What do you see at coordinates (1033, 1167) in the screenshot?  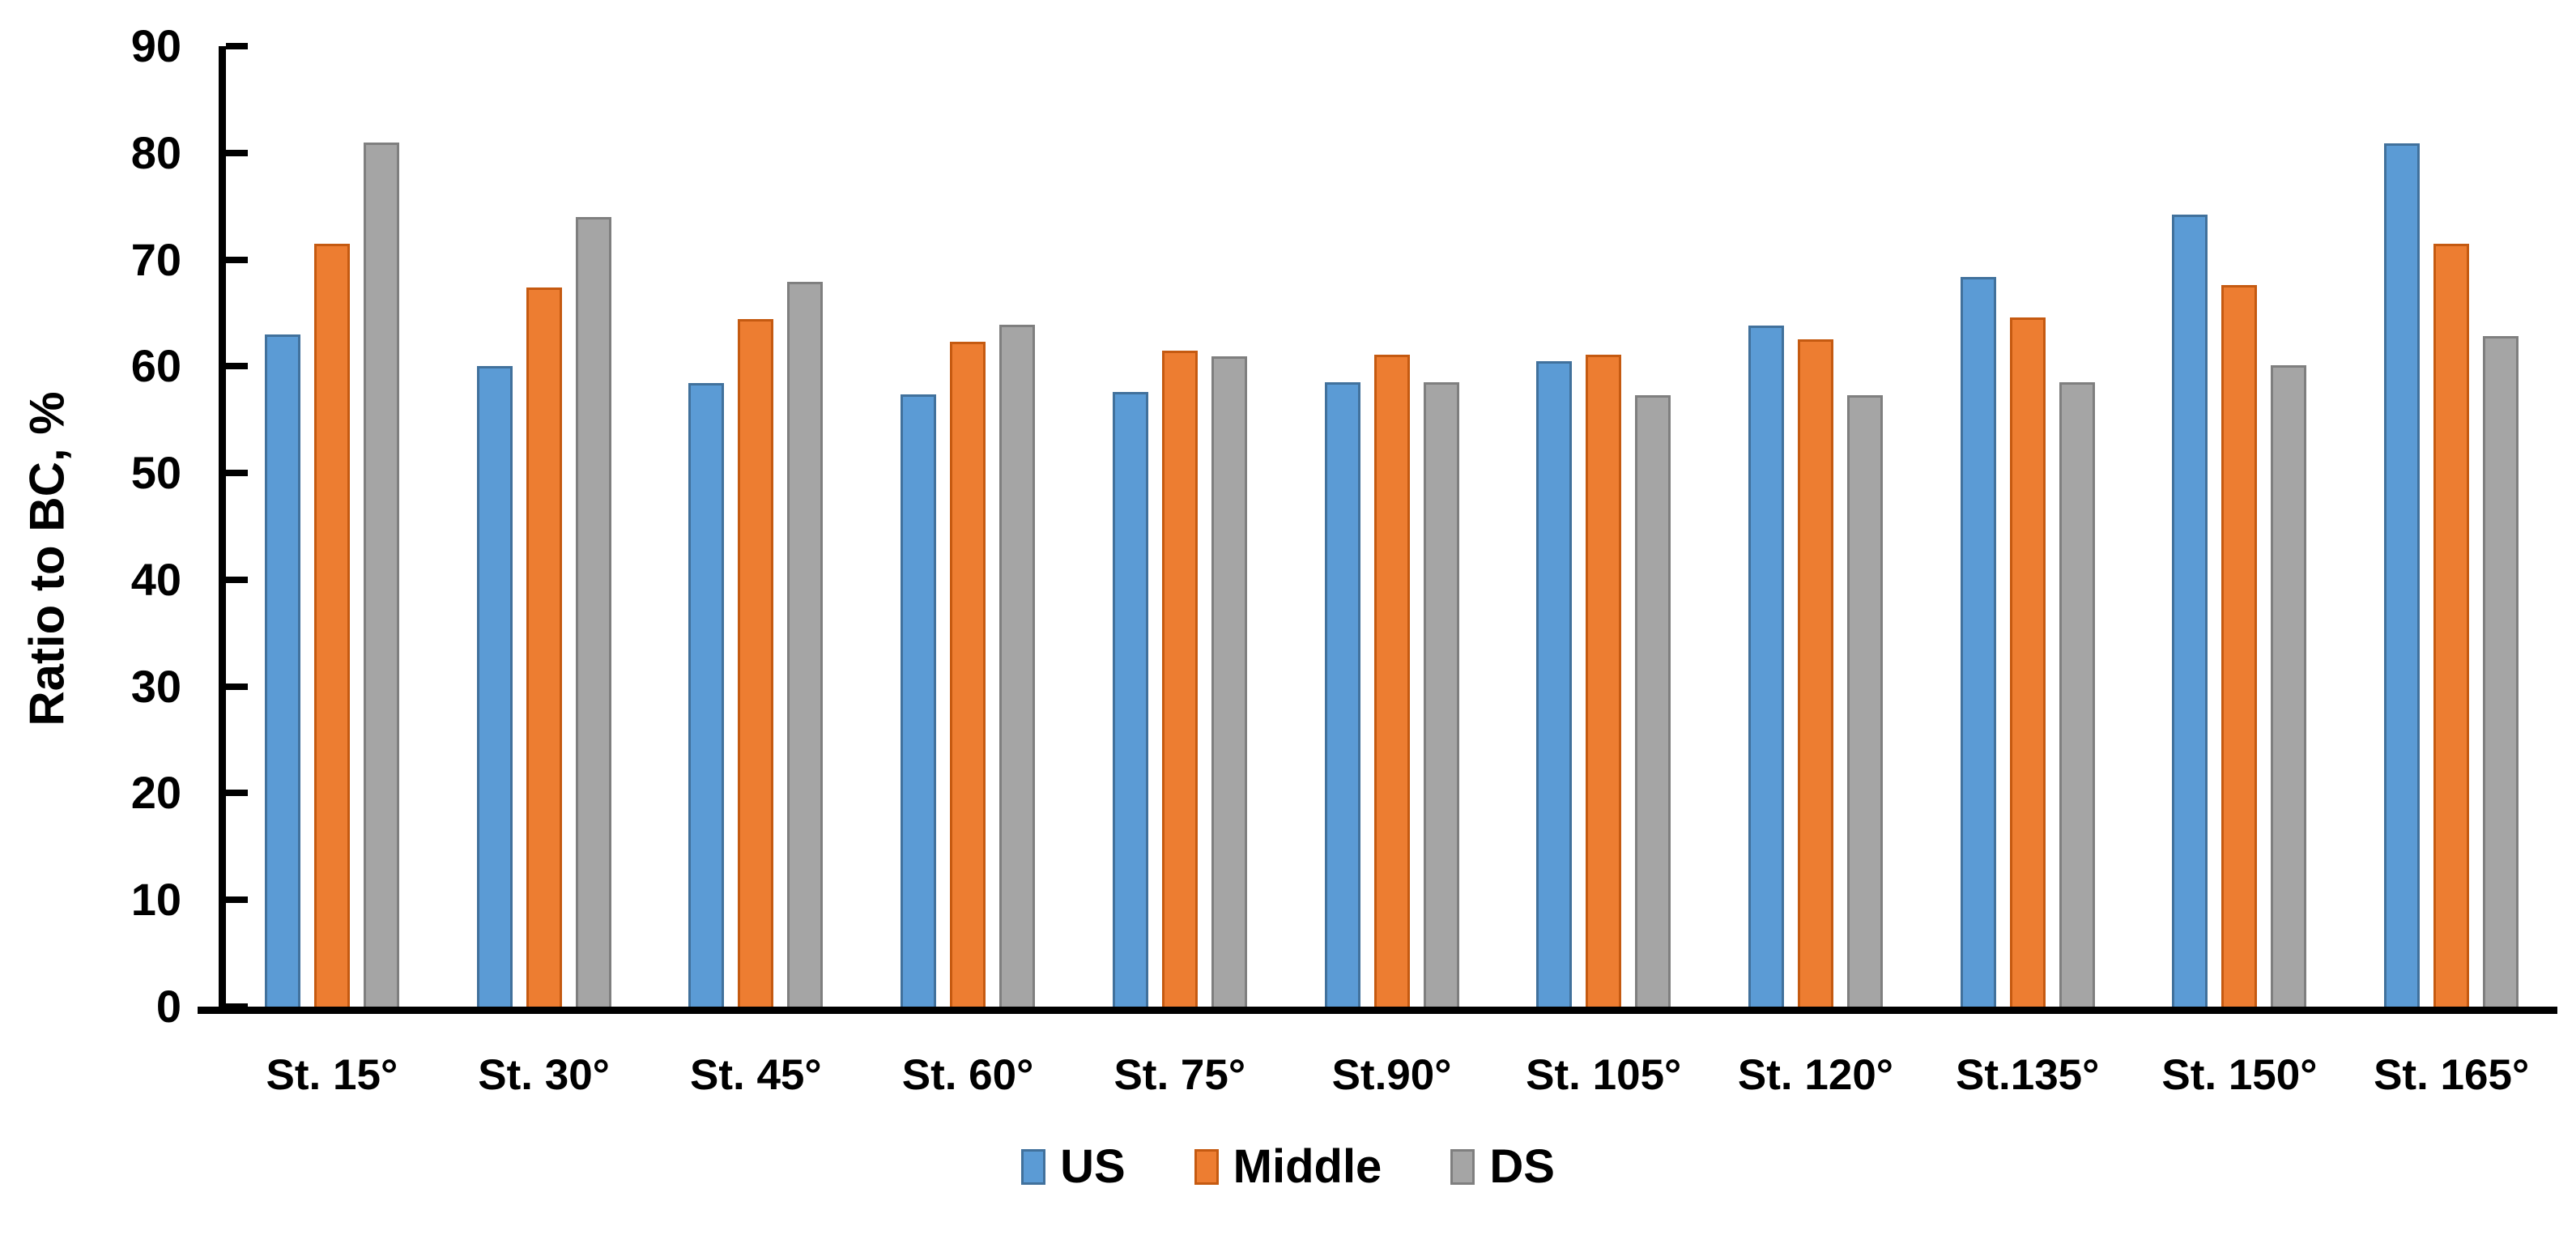 I see `legend-swatch-us` at bounding box center [1033, 1167].